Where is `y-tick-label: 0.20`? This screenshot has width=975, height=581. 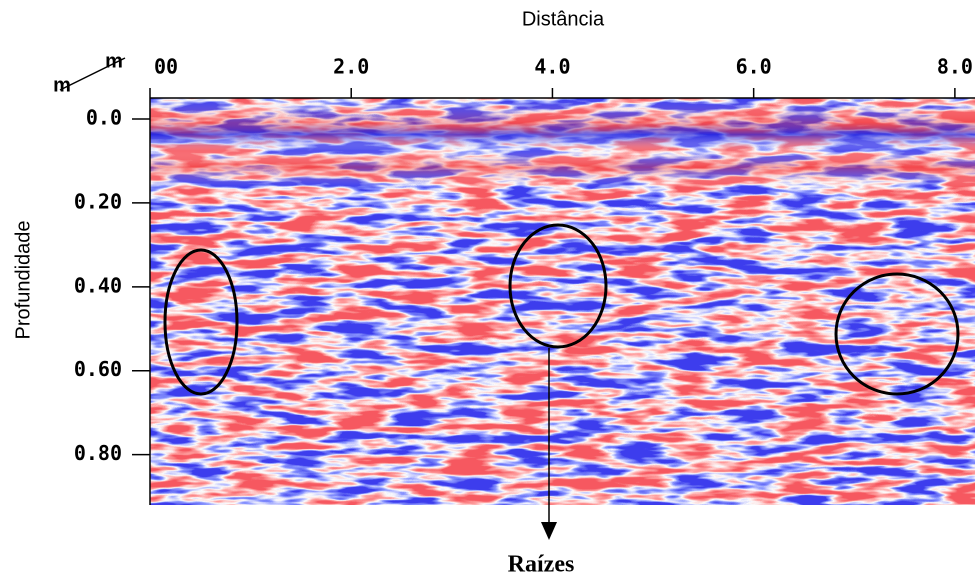 y-tick-label: 0.20 is located at coordinates (98, 201).